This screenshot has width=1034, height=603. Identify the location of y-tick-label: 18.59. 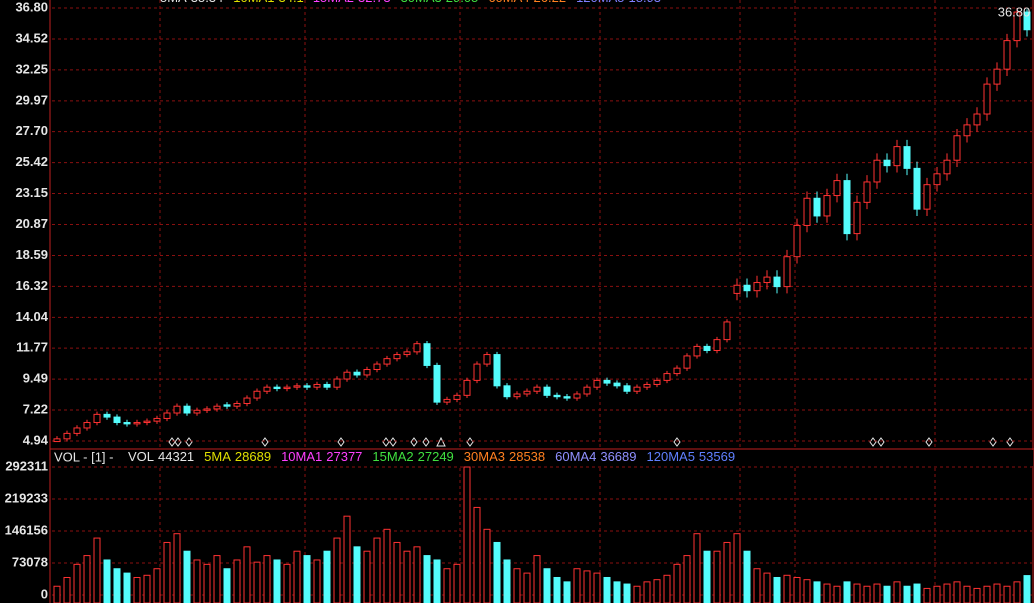
(31, 254).